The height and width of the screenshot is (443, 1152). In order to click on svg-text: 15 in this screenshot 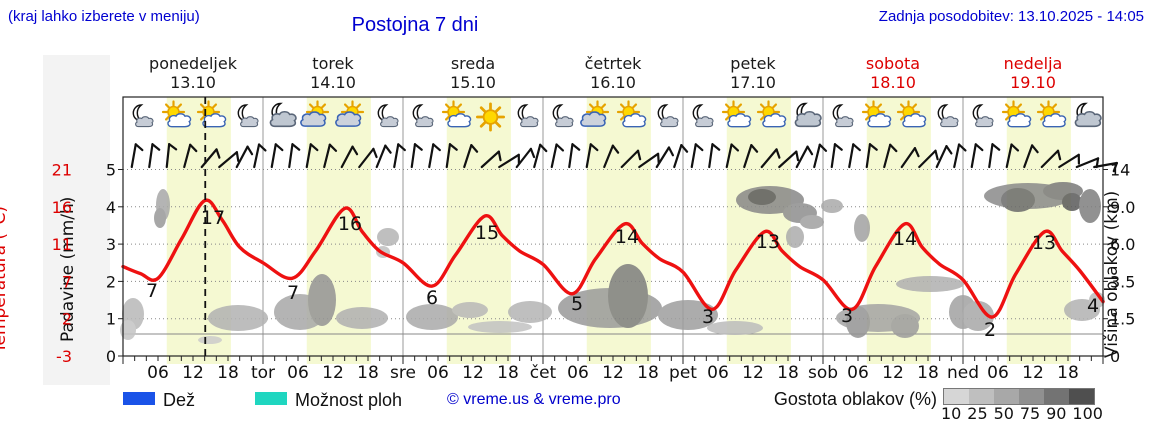, I will do `click(487, 233)`.